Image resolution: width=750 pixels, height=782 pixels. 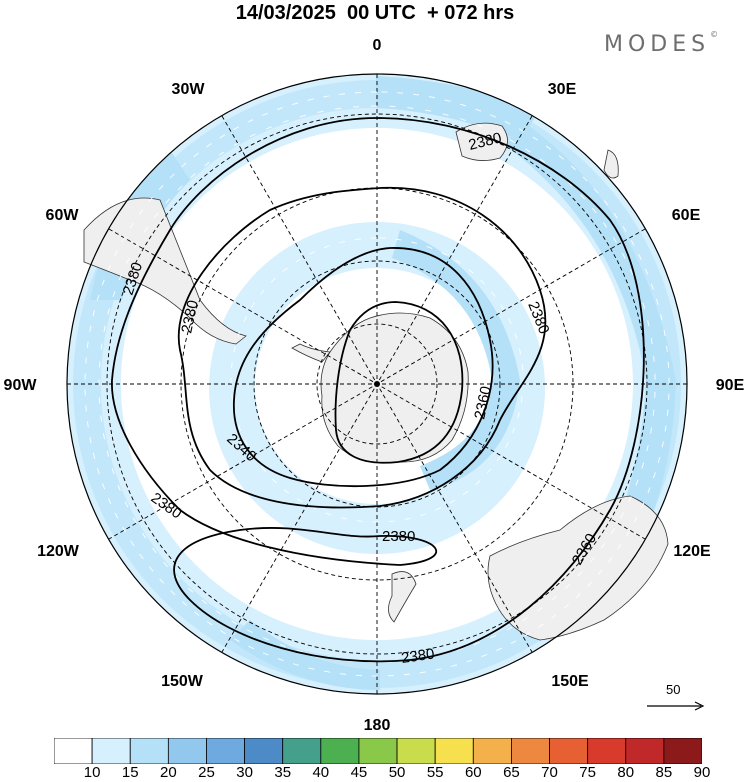 I want to click on wind-patch-southwest, so click(x=305, y=655).